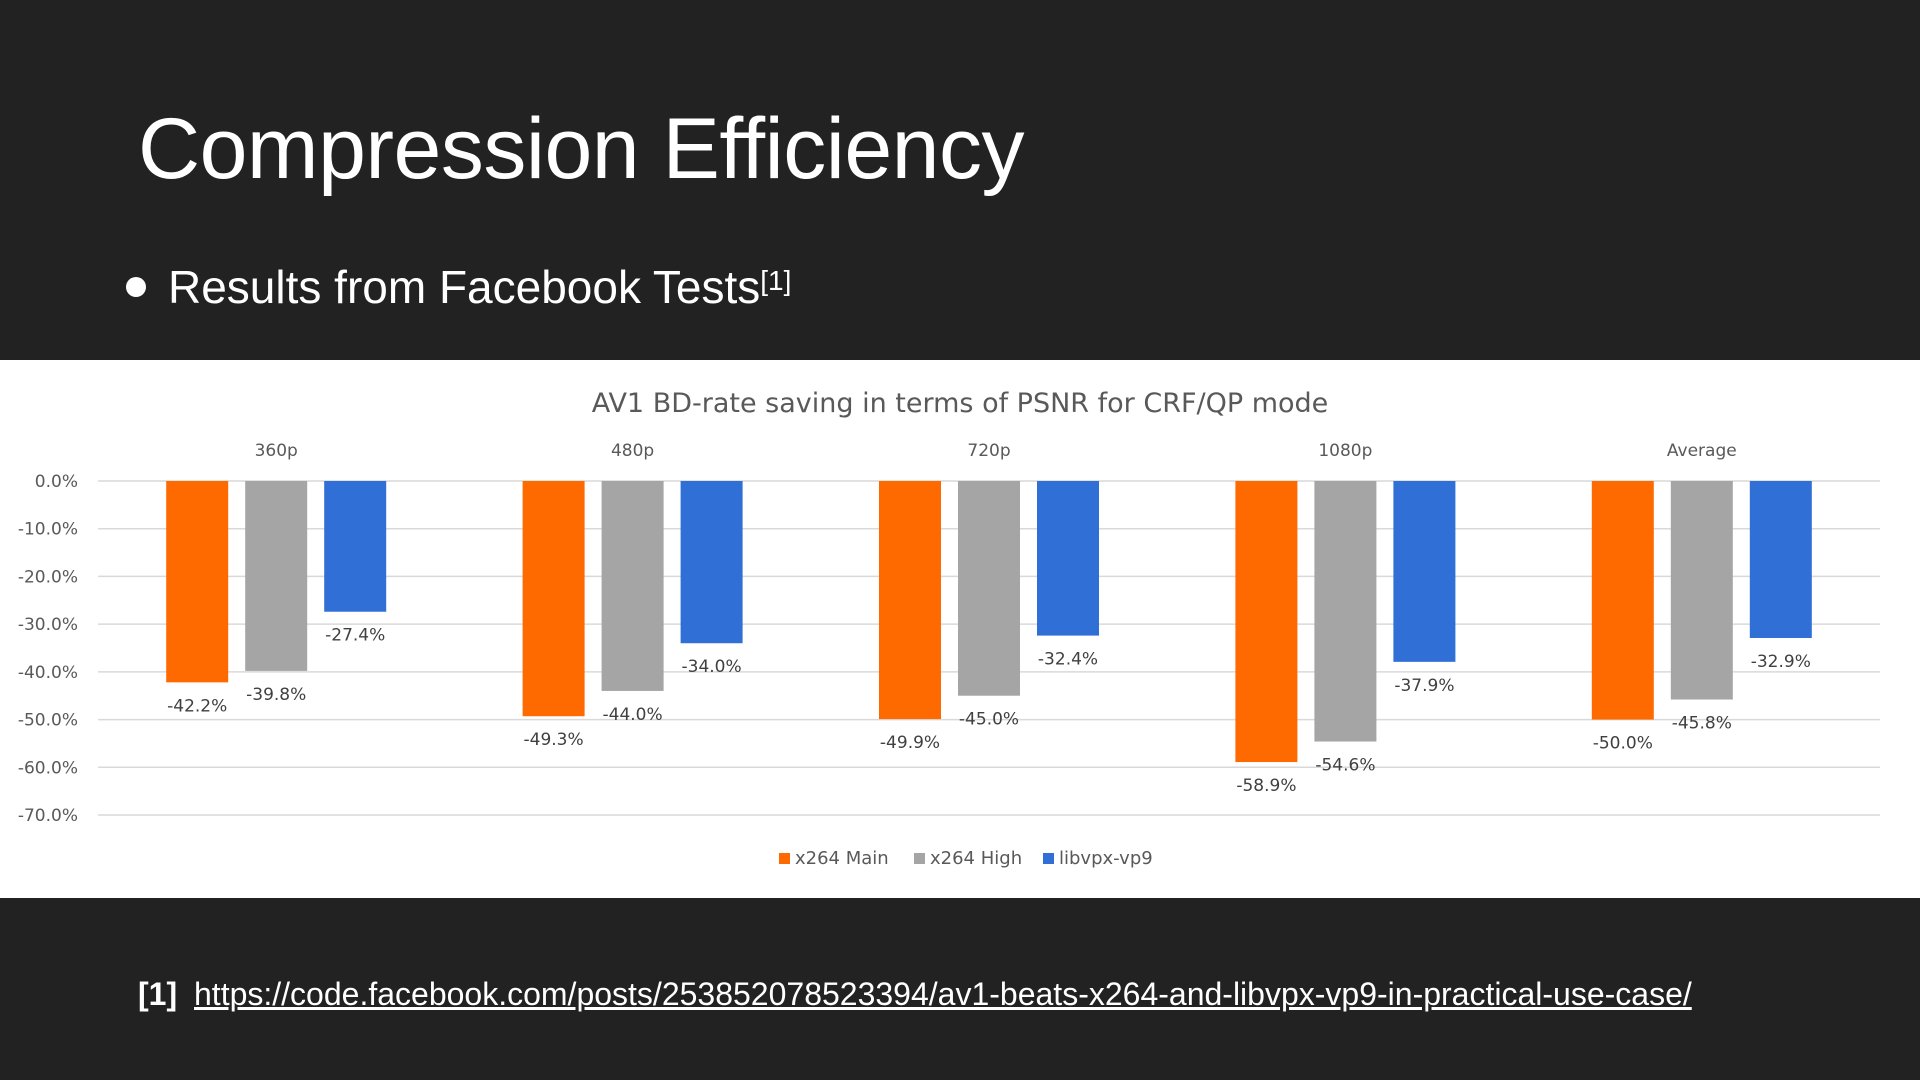 The image size is (1920, 1080). Describe the element at coordinates (1345, 451) in the screenshot. I see `category-label: 1080p` at that location.